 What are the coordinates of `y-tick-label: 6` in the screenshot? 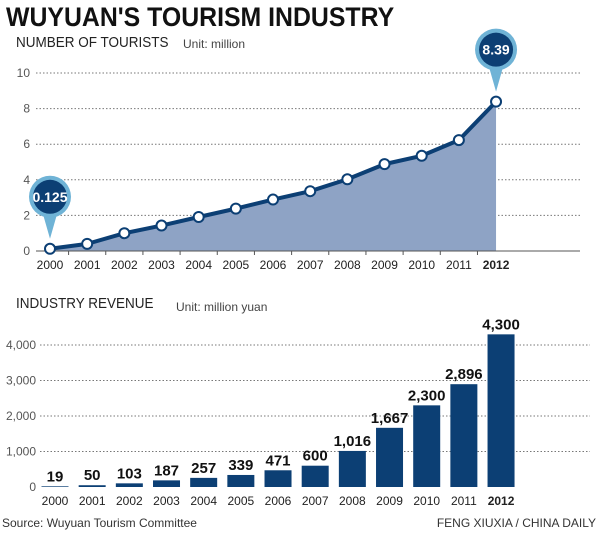 It's located at (26, 144).